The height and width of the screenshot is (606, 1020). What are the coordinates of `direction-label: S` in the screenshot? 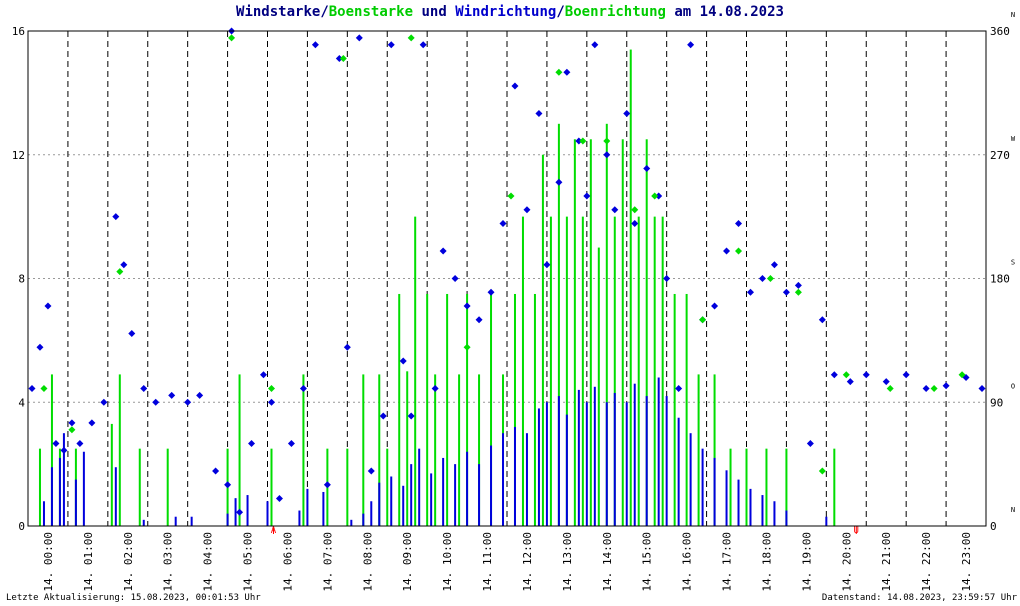 It's located at (1013, 263).